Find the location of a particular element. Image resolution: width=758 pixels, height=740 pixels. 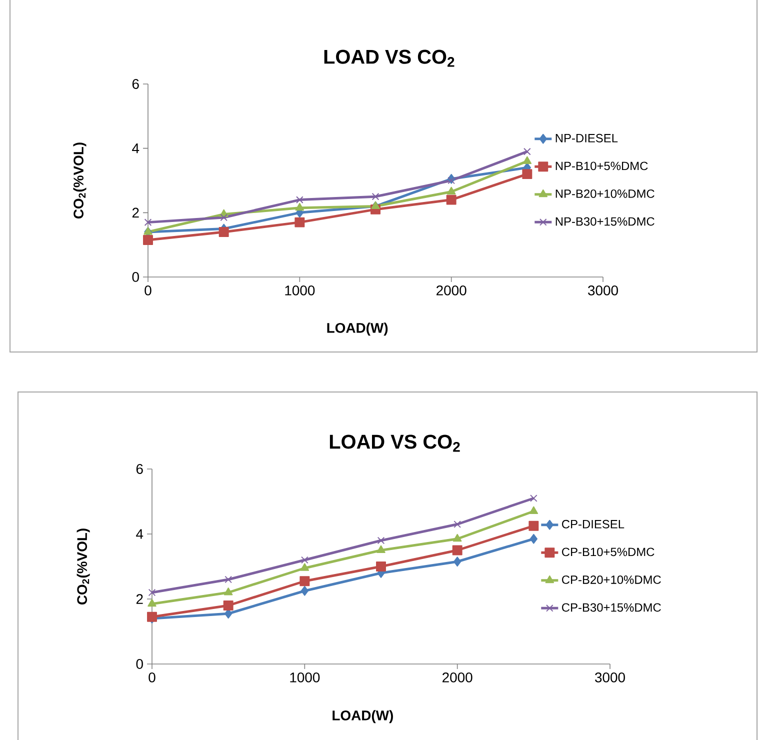

legend-label: CP-B10+5%DMC is located at coordinates (608, 552).